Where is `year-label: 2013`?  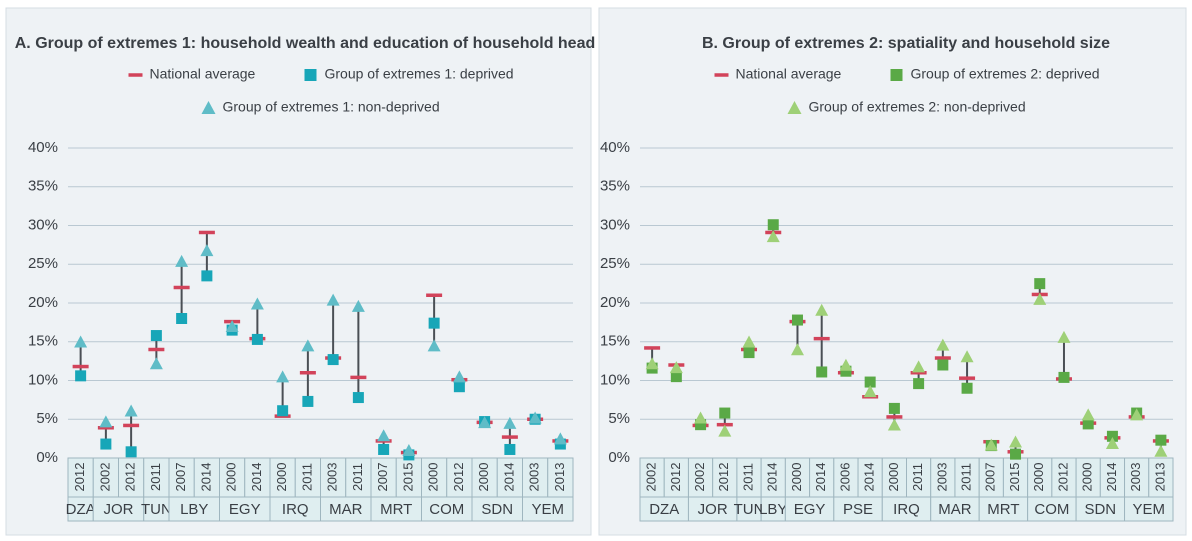 year-label: 2013 is located at coordinates (1159, 477).